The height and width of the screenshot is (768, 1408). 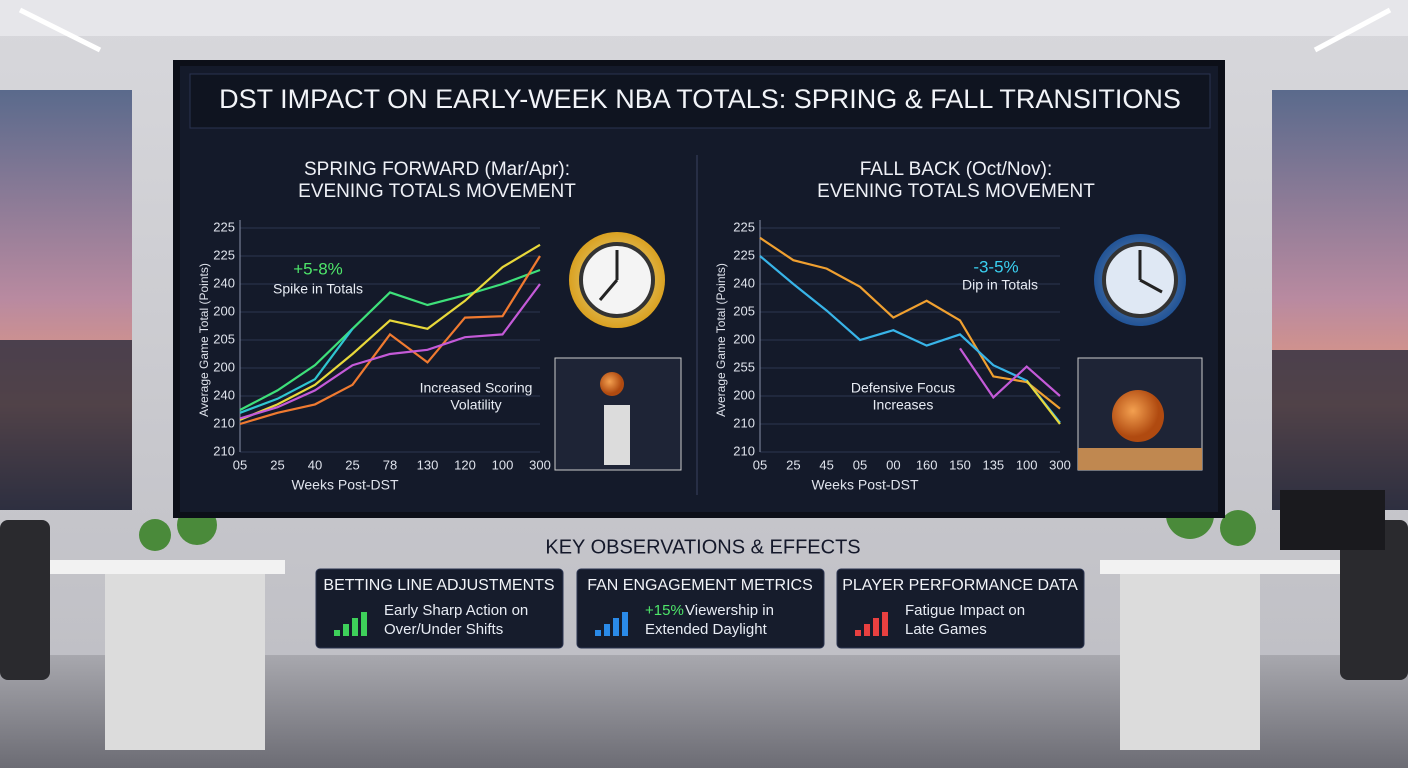 I want to click on annotation: Defensive Focus, so click(x=903, y=388).